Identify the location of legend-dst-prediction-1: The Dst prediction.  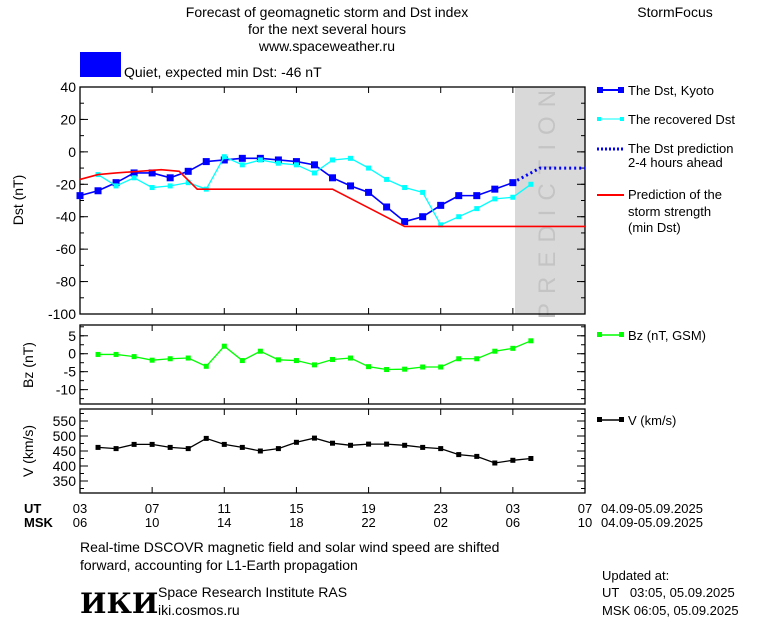
(681, 148).